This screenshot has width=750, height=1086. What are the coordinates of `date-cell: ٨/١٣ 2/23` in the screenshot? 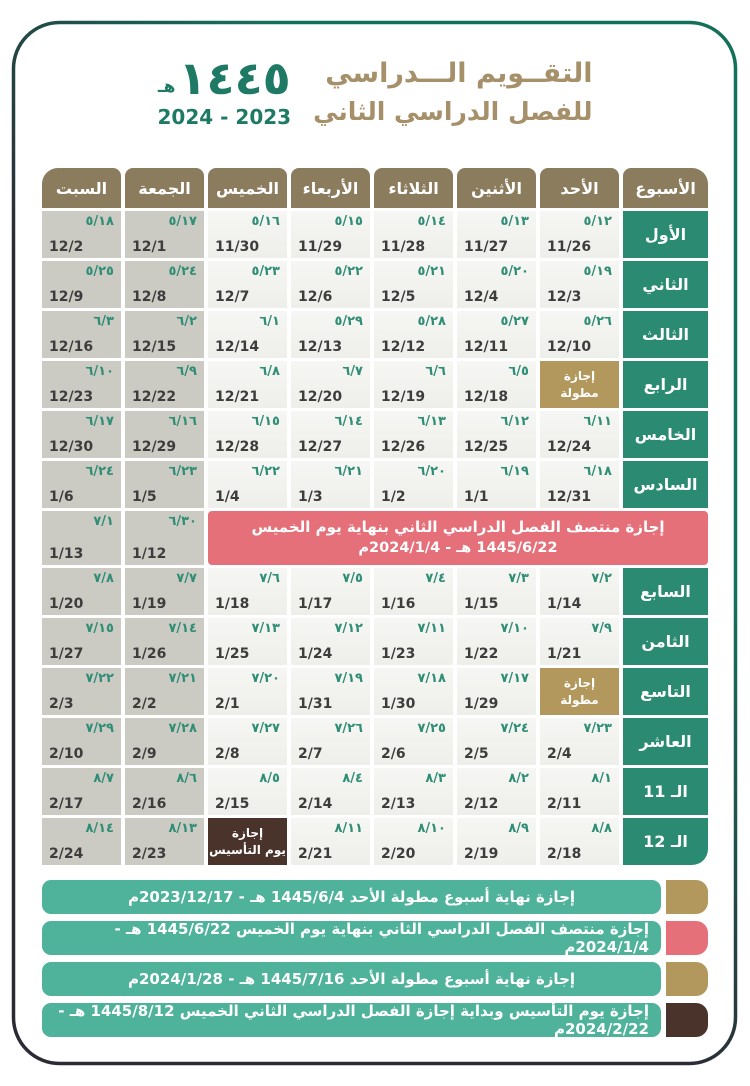 It's located at (164, 841).